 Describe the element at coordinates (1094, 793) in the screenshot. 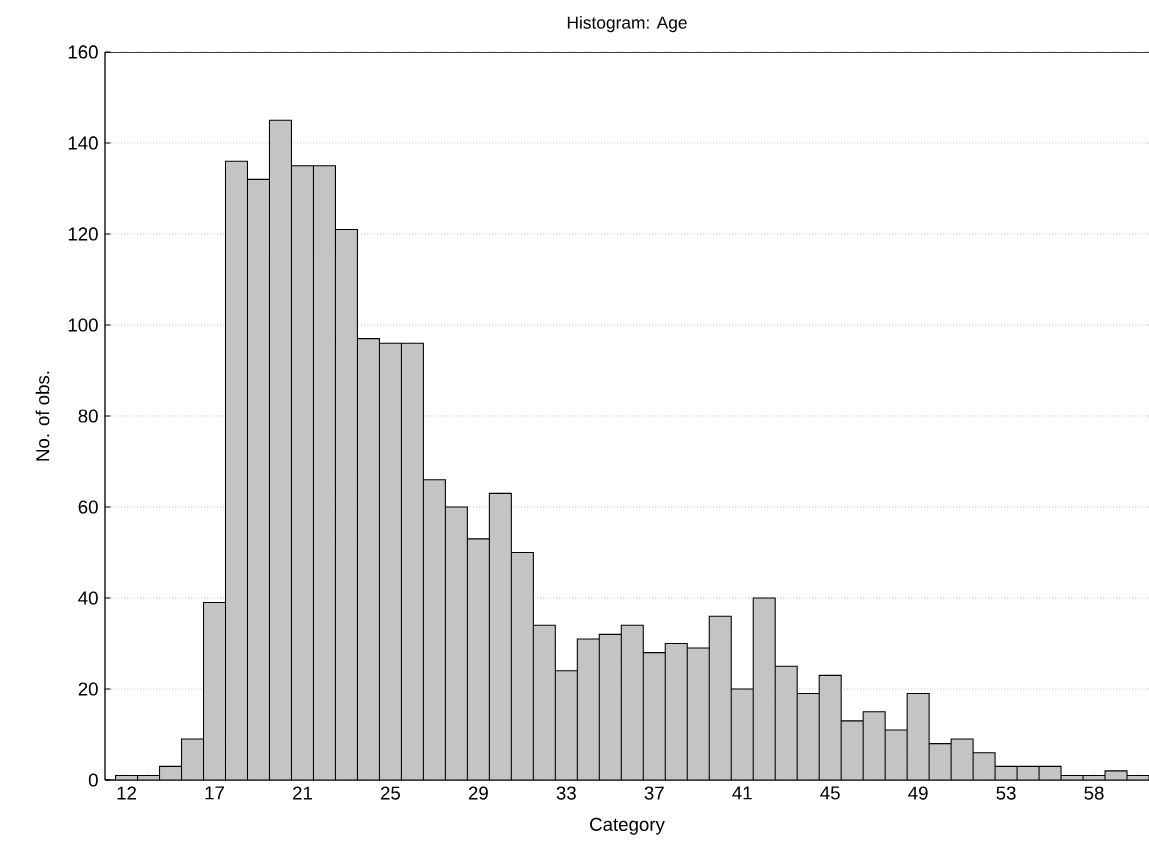

I see `x-tick-label: 58` at that location.